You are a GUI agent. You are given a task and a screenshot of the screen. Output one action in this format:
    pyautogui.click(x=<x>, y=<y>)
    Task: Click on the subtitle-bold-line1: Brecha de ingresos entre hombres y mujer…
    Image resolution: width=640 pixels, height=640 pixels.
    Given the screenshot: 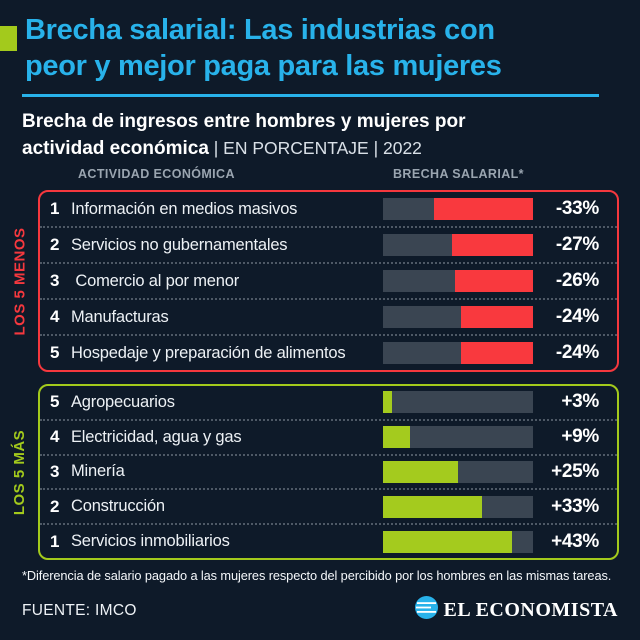 What is the action you would take?
    pyautogui.click(x=244, y=121)
    